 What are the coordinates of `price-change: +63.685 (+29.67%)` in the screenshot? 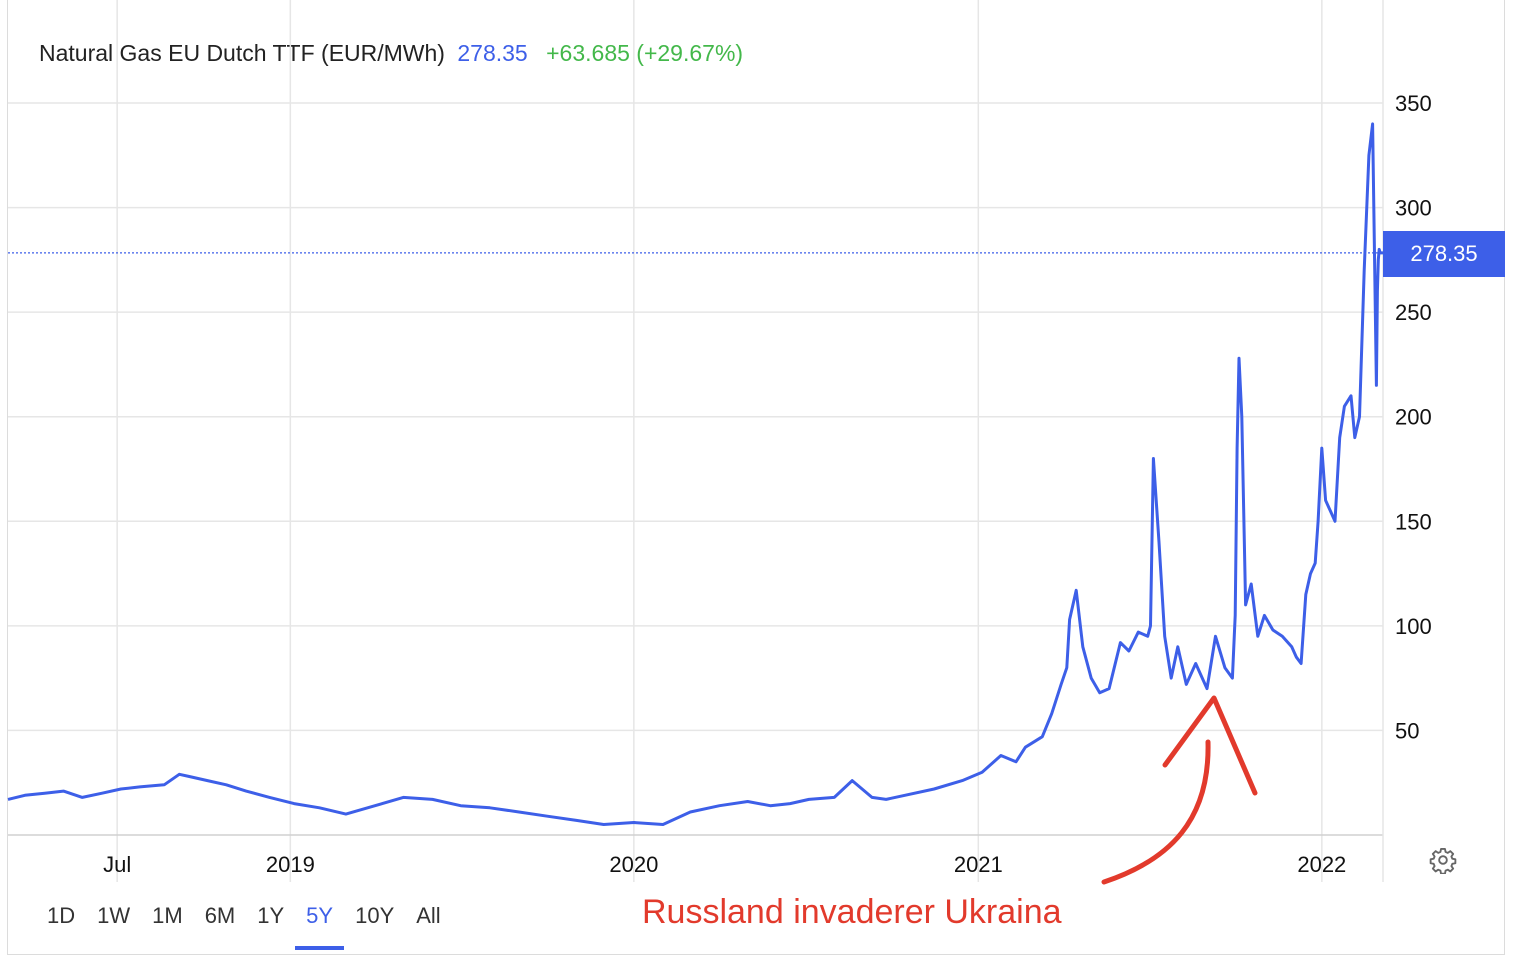 It's located at (645, 53).